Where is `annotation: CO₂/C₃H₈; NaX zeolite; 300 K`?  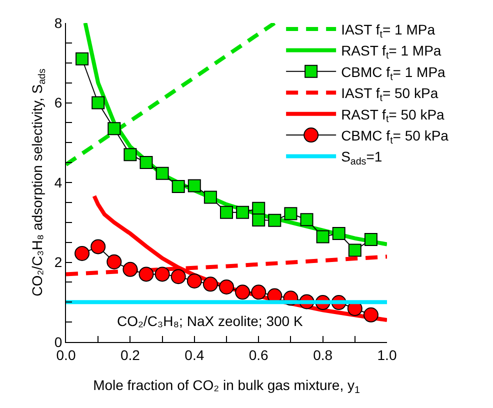
annotation: CO₂/C₃H₈; NaX zeolite; 300 K is located at coordinates (210, 321).